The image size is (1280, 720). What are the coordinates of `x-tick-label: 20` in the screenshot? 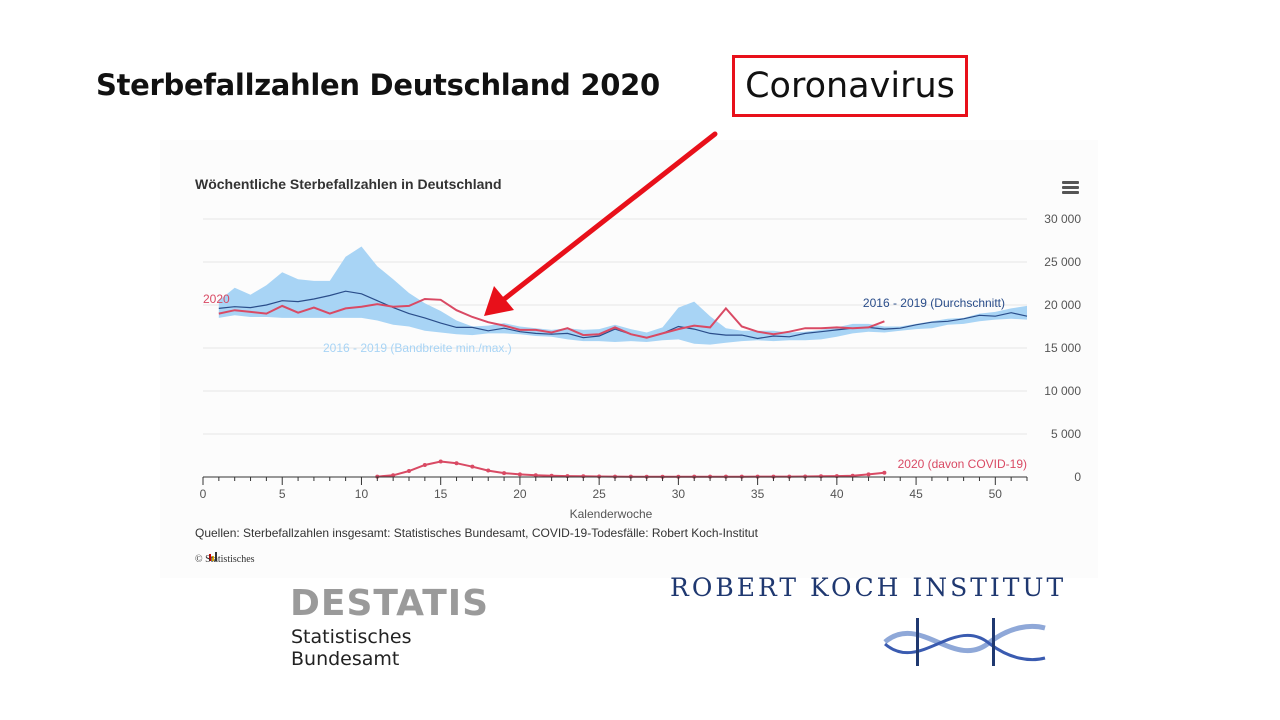 It's located at (520, 494).